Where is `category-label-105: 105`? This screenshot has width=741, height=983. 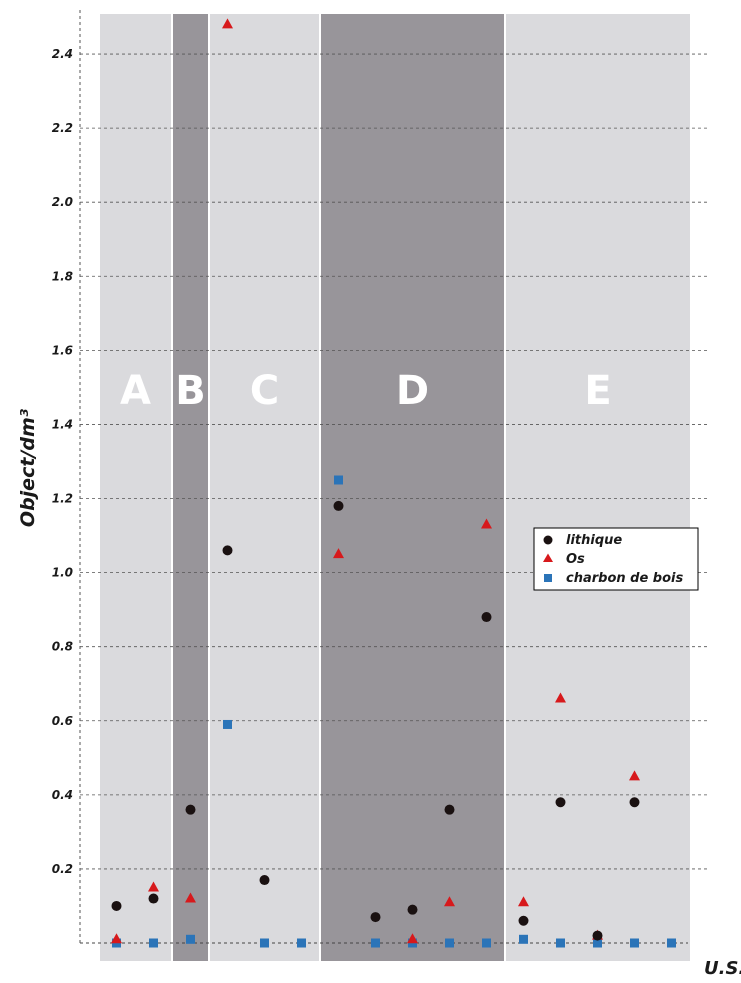
category-label-105: 105 is located at coordinates (346, 969).